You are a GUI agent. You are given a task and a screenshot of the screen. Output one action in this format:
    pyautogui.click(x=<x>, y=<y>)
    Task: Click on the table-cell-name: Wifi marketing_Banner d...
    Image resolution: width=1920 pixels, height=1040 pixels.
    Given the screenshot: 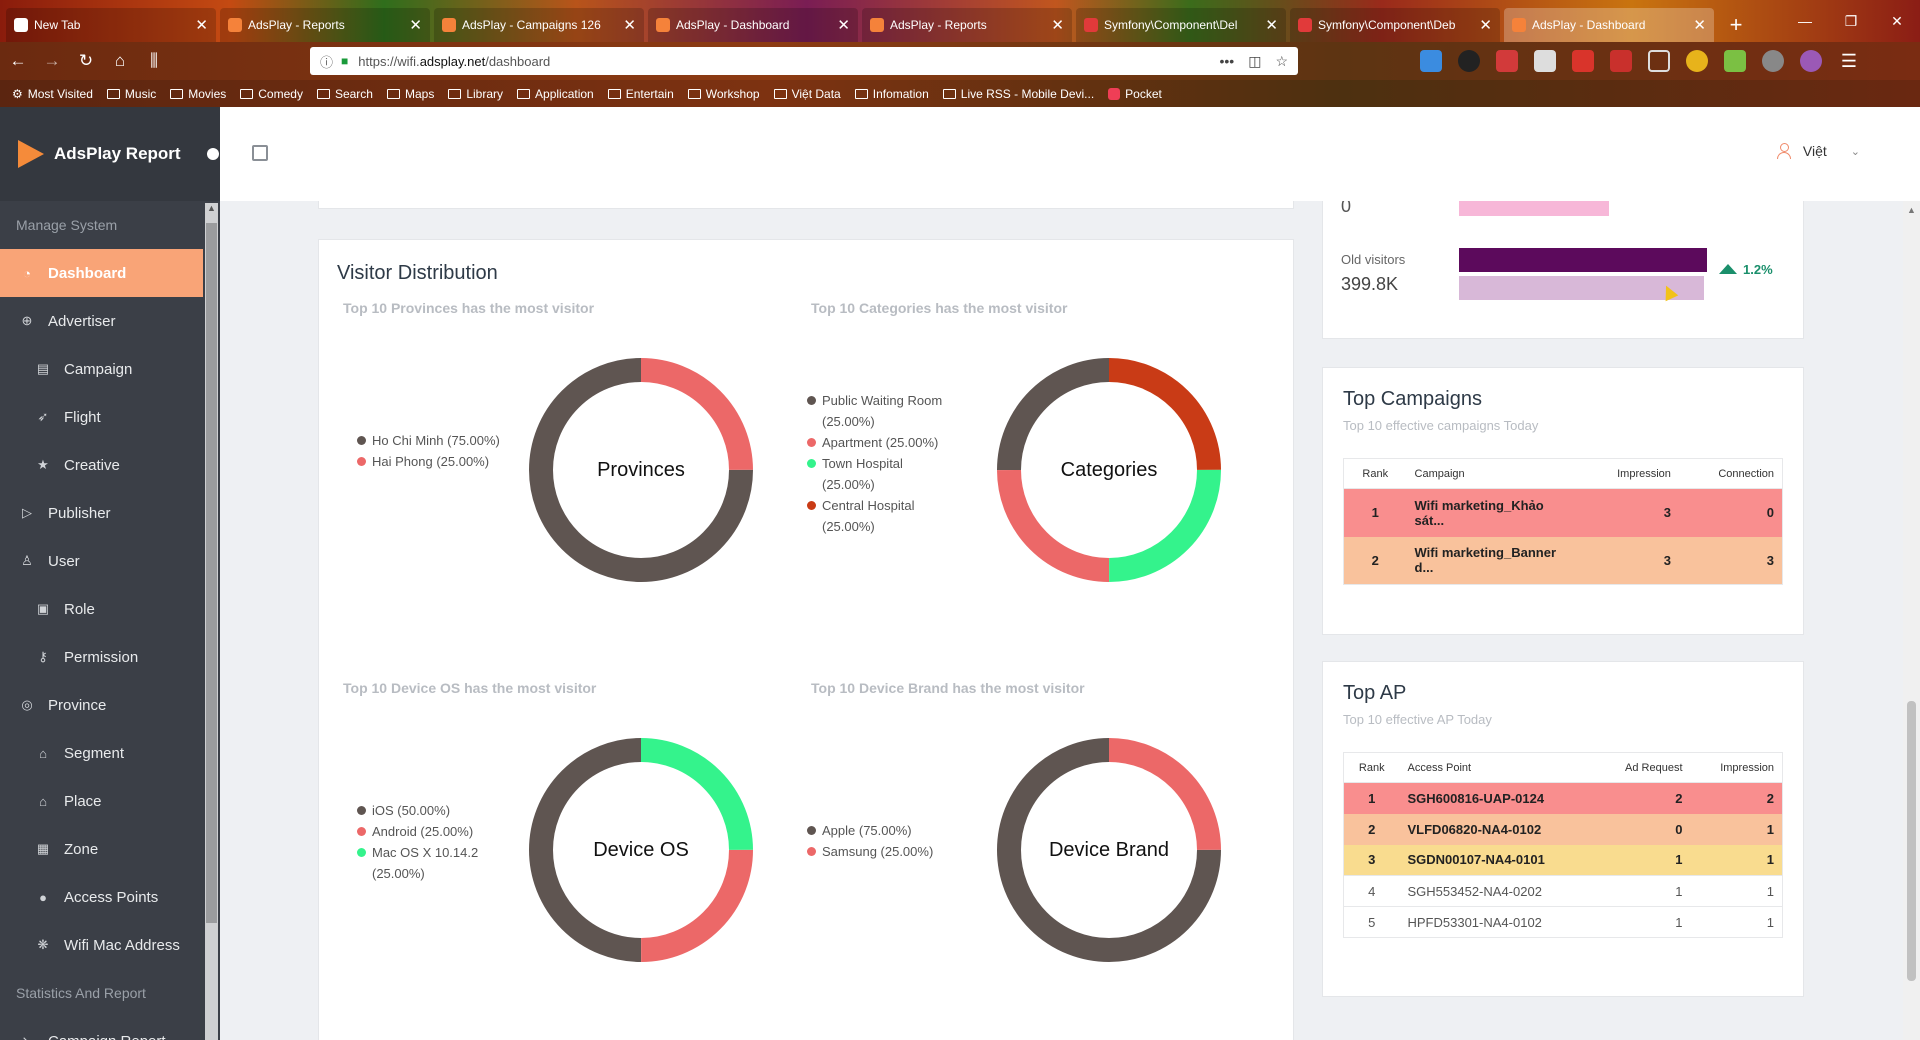 What is the action you would take?
    pyautogui.click(x=1491, y=560)
    